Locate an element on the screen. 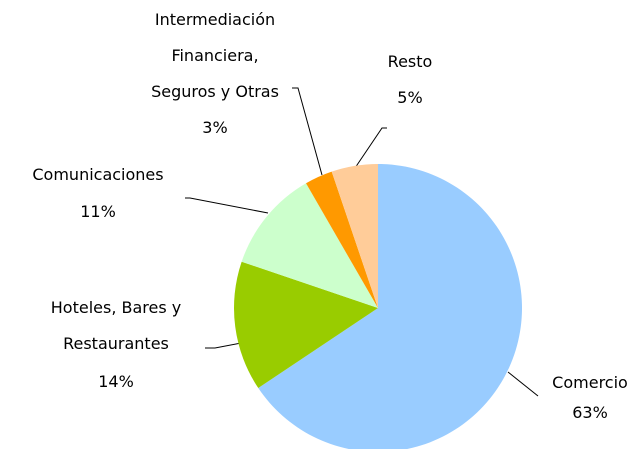 Image resolution: width=642 pixels, height=449 pixels. slice-label: Comercio is located at coordinates (590, 382).